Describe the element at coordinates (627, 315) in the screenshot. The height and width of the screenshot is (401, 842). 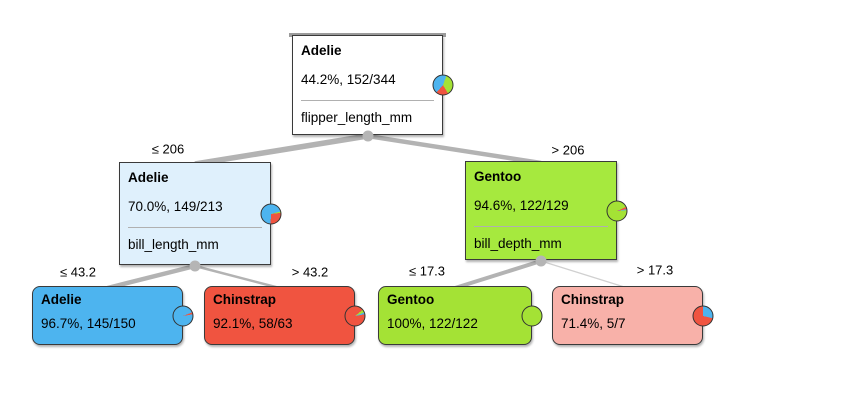
I see `tree-node-leaf-chinstrap2: Chinstrap 71.4%, 5/7` at that location.